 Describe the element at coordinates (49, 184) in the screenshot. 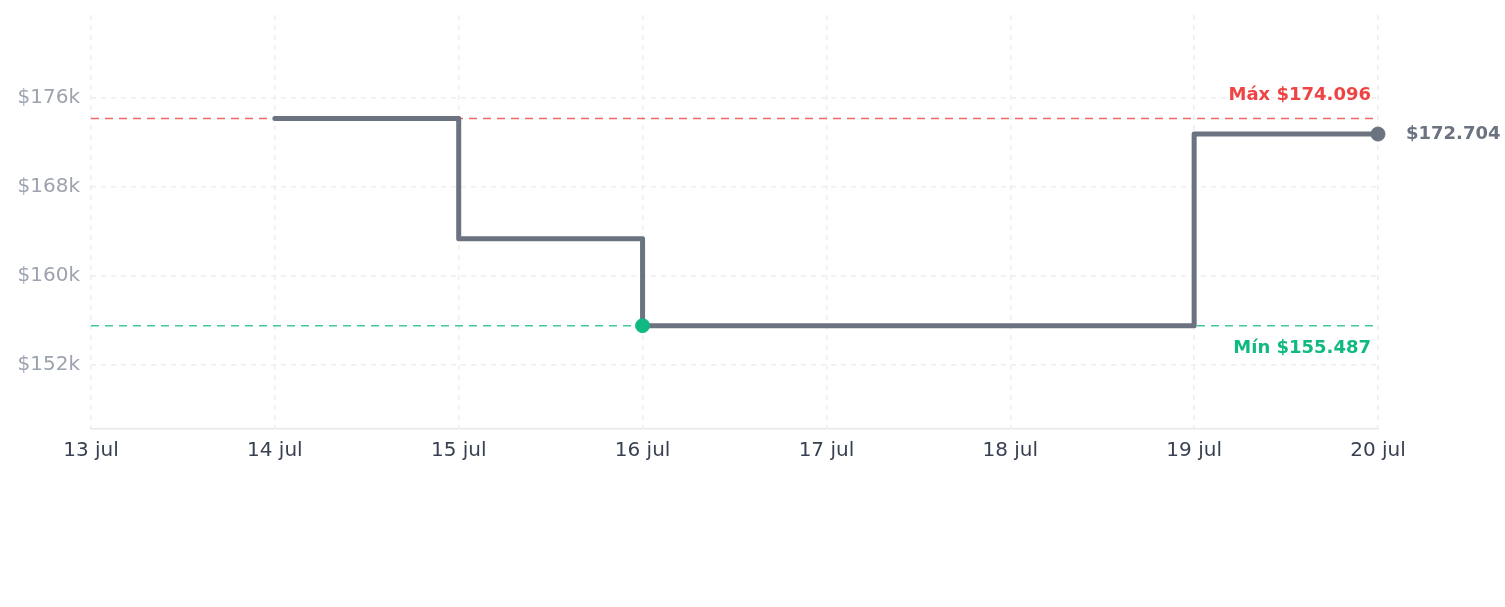

I see `y-tick-label: $168k` at that location.